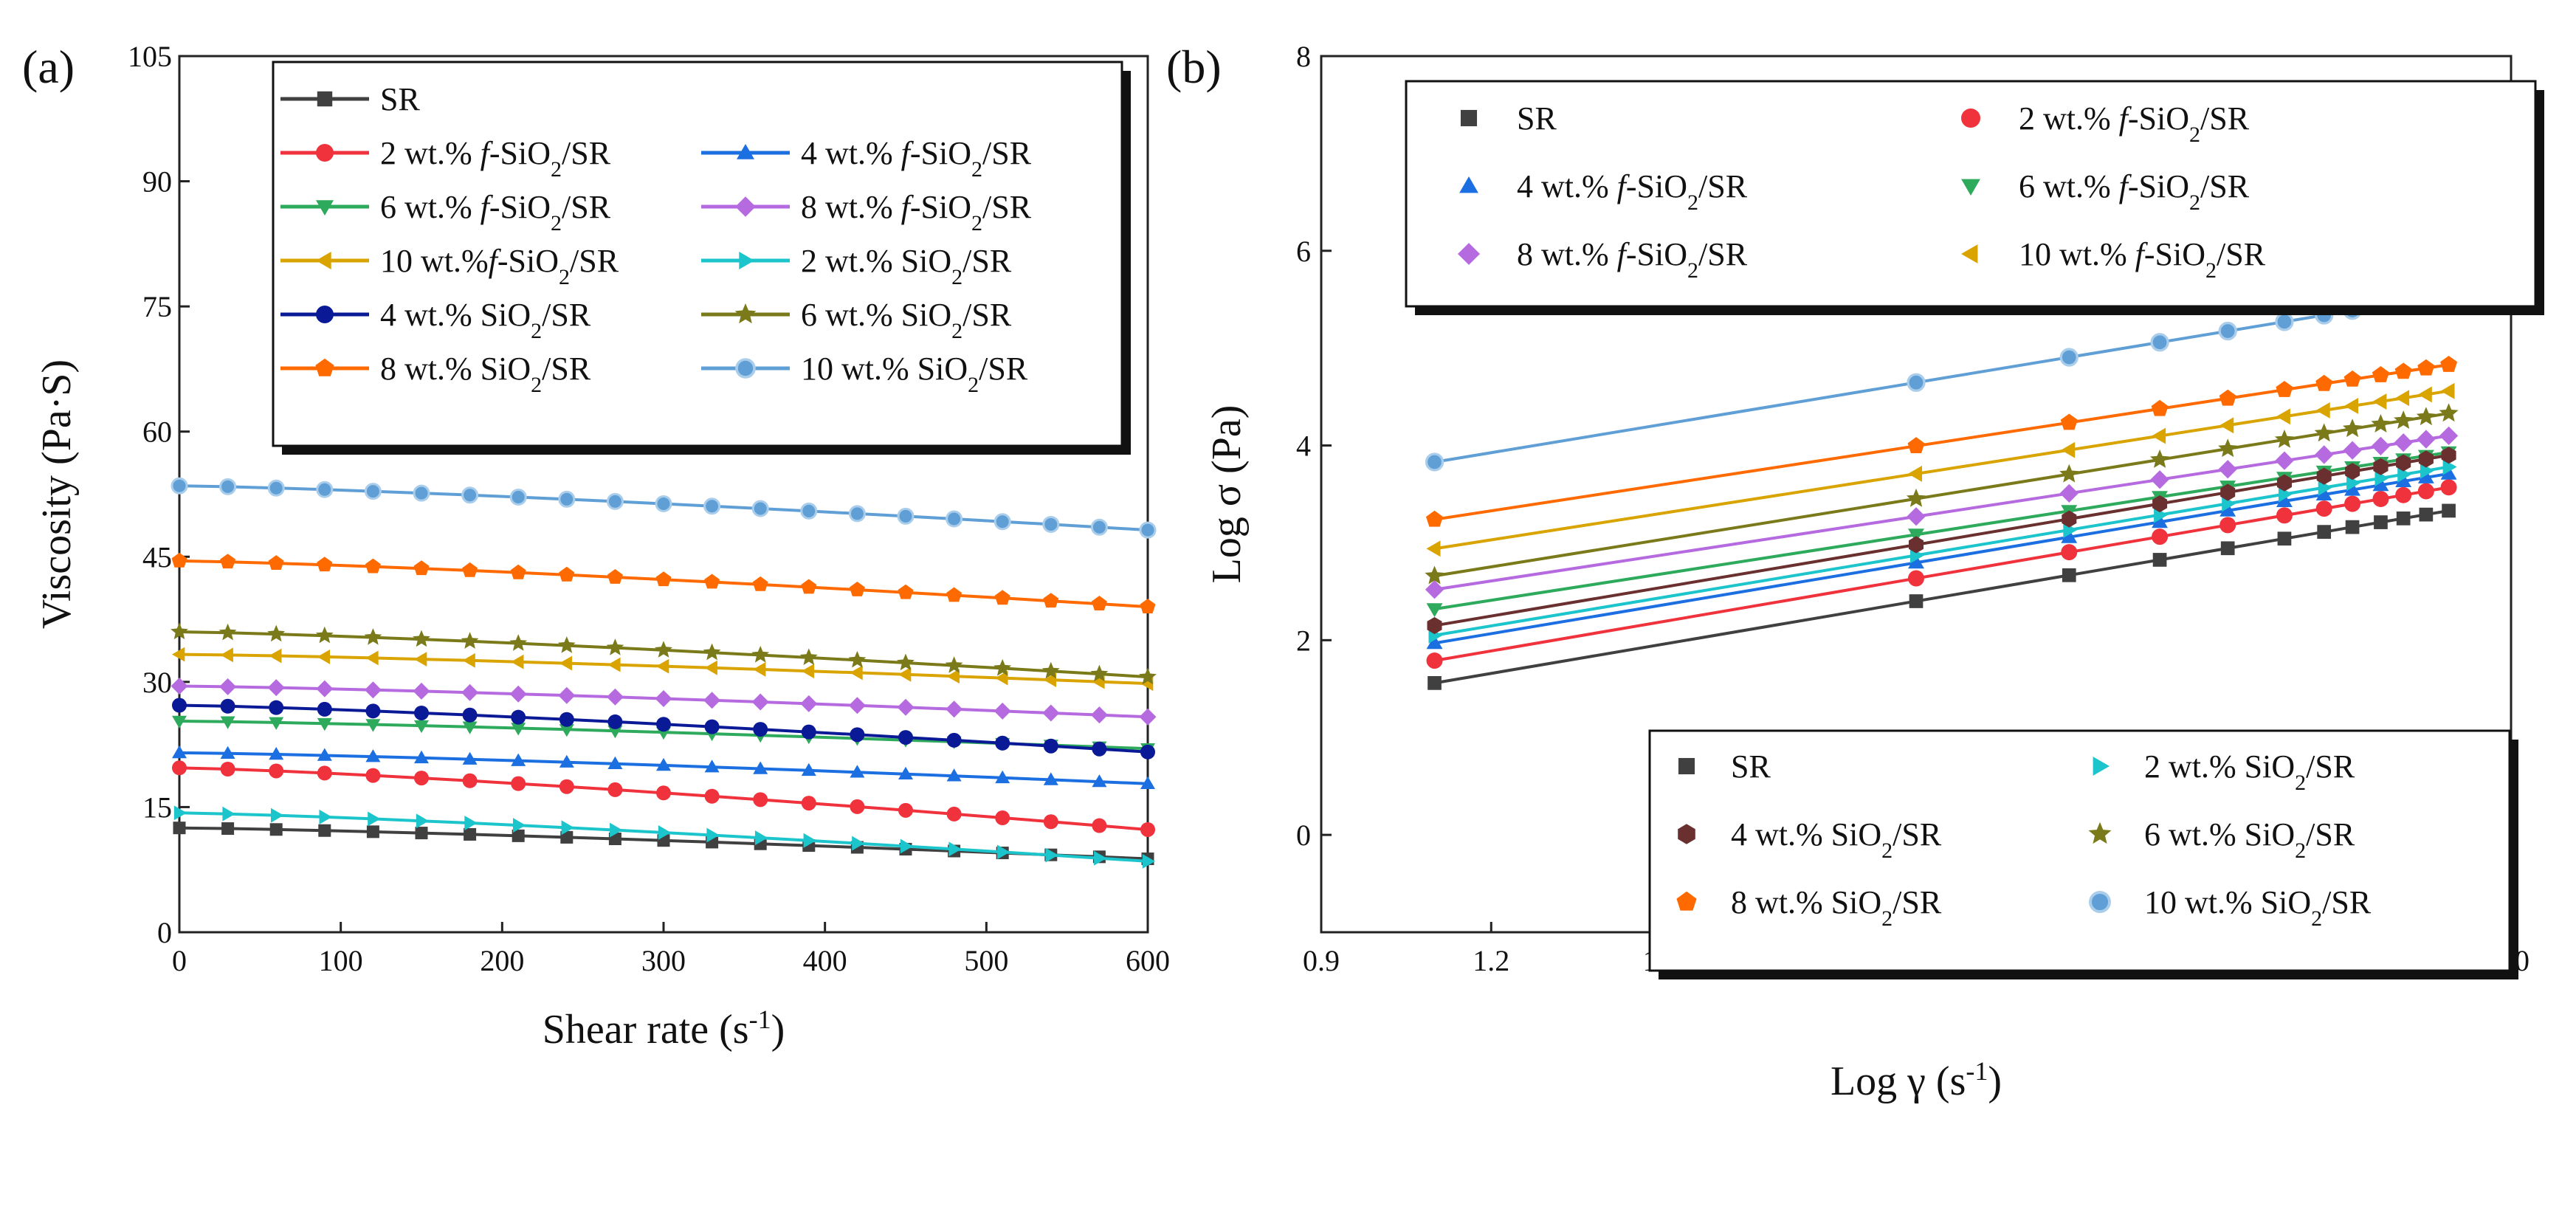  What do you see at coordinates (2134, 123) in the screenshot?
I see `legend-entry: 2 wt.% f-SiO2/SR` at bounding box center [2134, 123].